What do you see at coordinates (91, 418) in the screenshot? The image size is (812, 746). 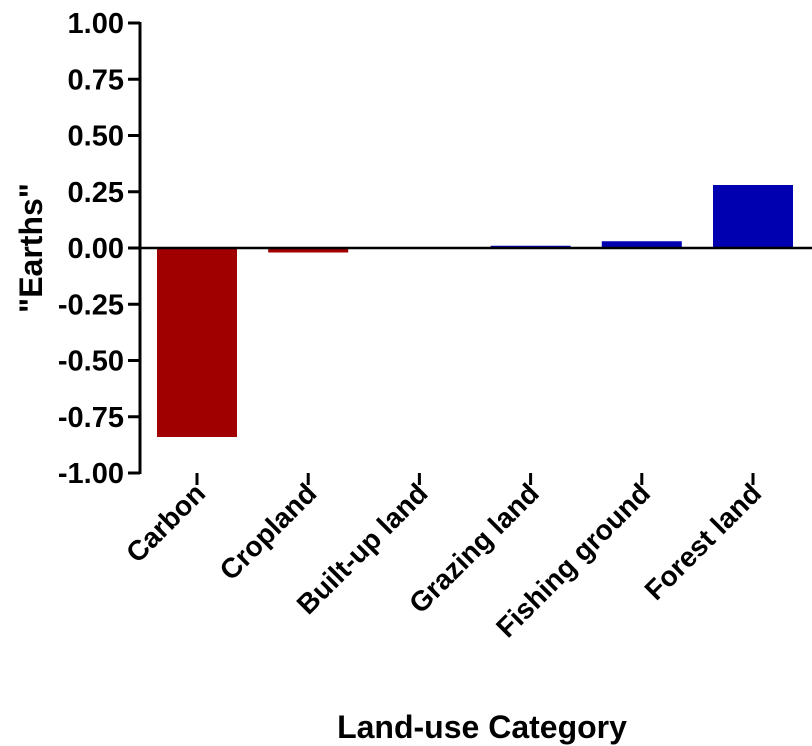 I see `y-tick-label: -0.75` at bounding box center [91, 418].